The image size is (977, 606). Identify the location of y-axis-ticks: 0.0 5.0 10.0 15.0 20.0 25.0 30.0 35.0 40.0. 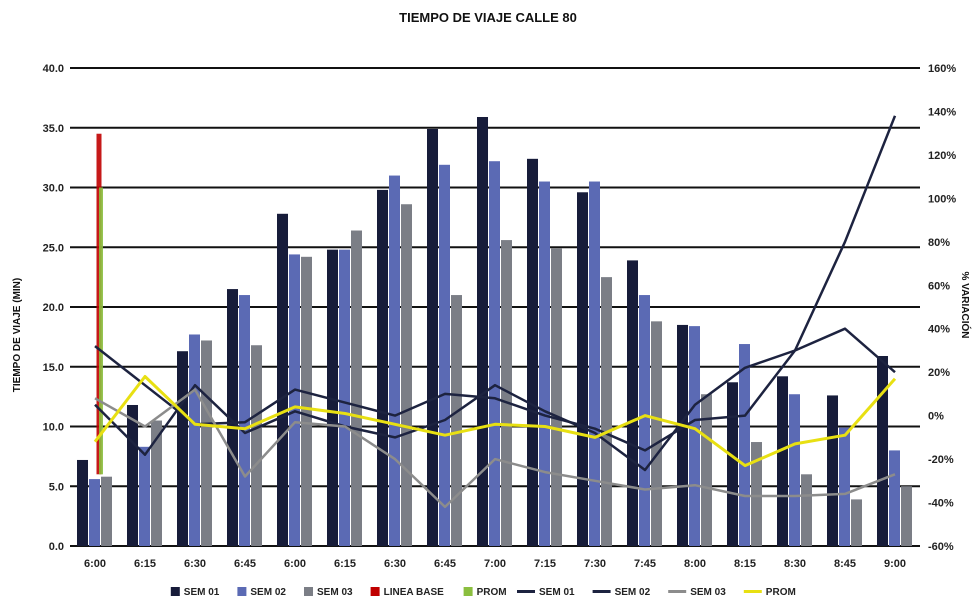
(53, 308).